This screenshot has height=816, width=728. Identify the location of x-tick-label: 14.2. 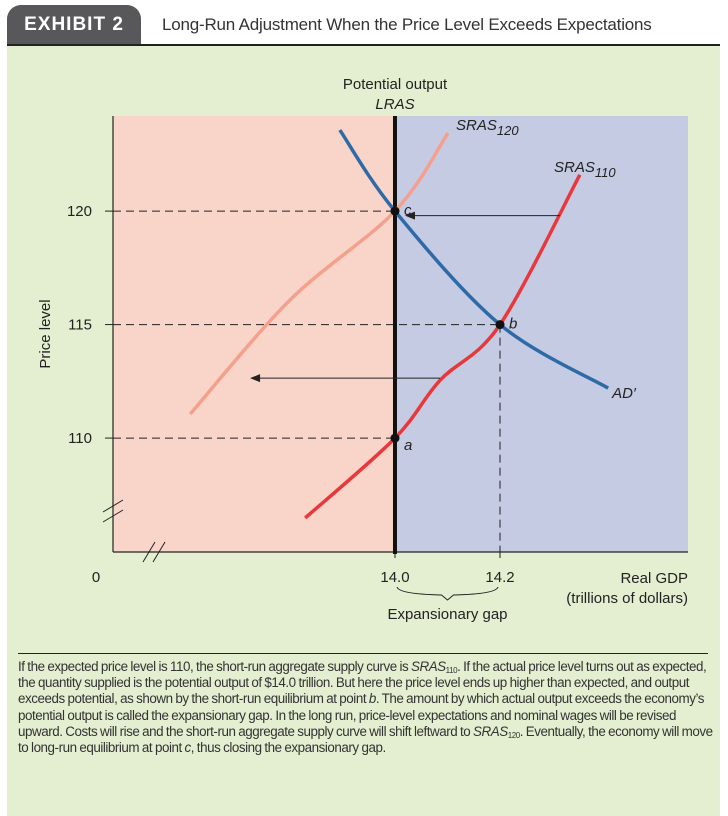
(499, 577).